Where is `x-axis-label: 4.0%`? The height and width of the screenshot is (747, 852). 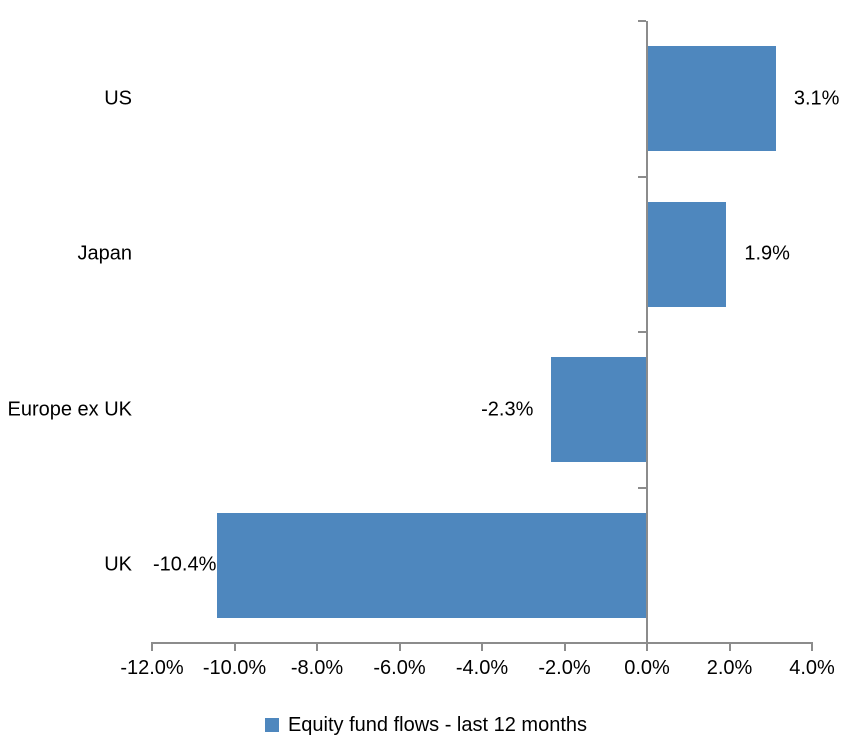
x-axis-label: 4.0% is located at coordinates (812, 668).